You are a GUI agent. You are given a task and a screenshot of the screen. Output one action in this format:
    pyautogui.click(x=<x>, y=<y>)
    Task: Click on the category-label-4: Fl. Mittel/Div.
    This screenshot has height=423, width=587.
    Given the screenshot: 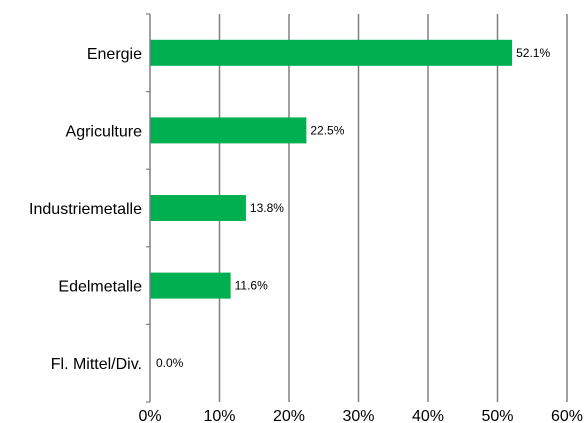 What is the action you would take?
    pyautogui.click(x=96, y=364)
    